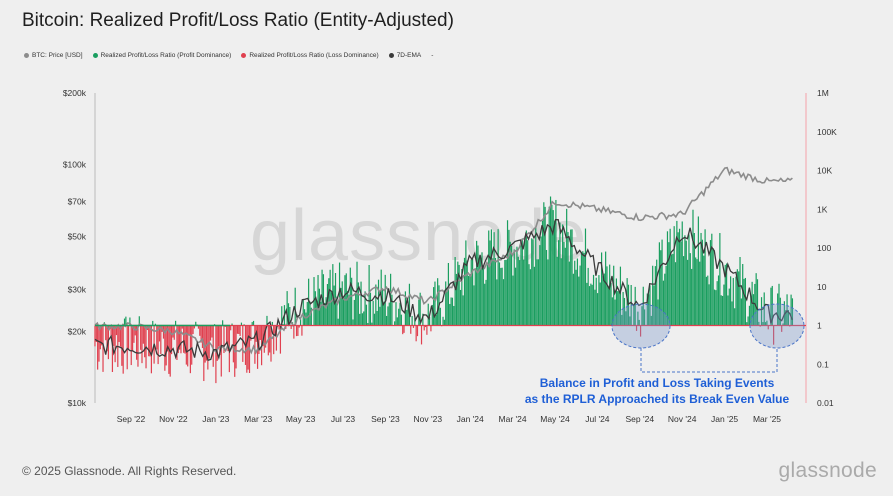 The image size is (893, 496). What do you see at coordinates (173, 419) in the screenshot?
I see `x-tick-label: Nov '22` at bounding box center [173, 419].